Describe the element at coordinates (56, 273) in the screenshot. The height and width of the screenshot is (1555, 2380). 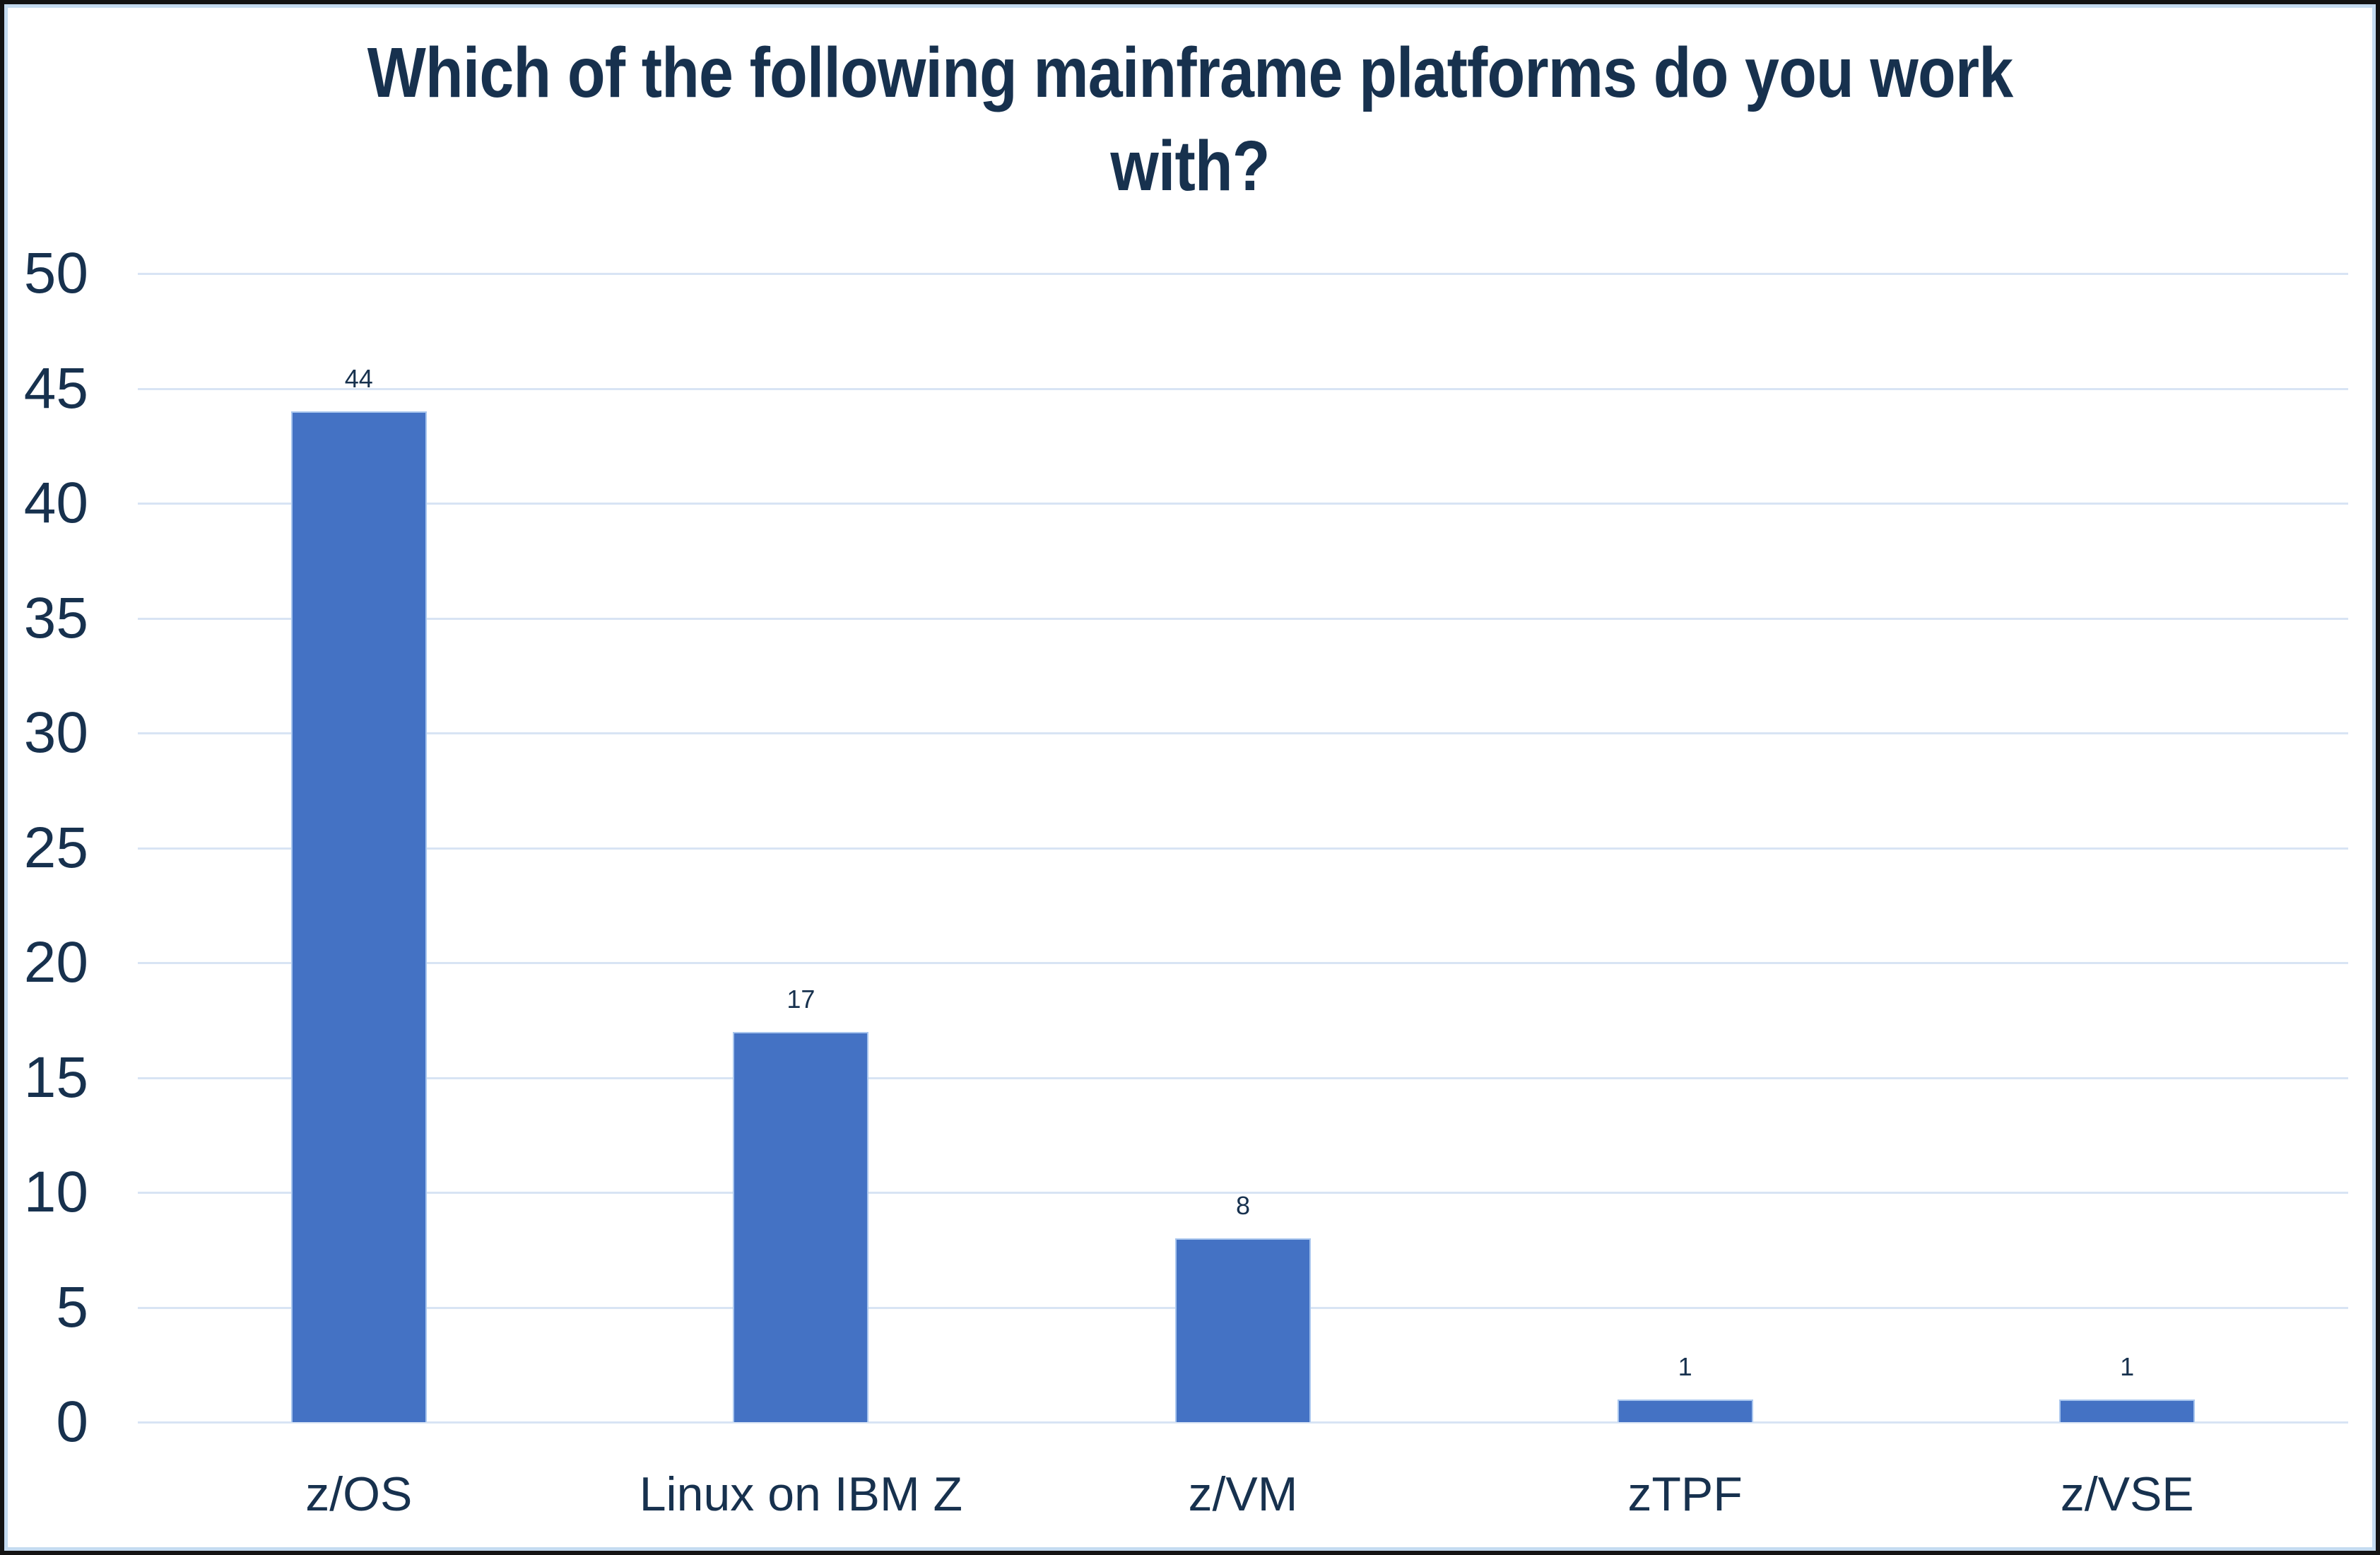
I see `y-tick-label-50: 50` at that location.